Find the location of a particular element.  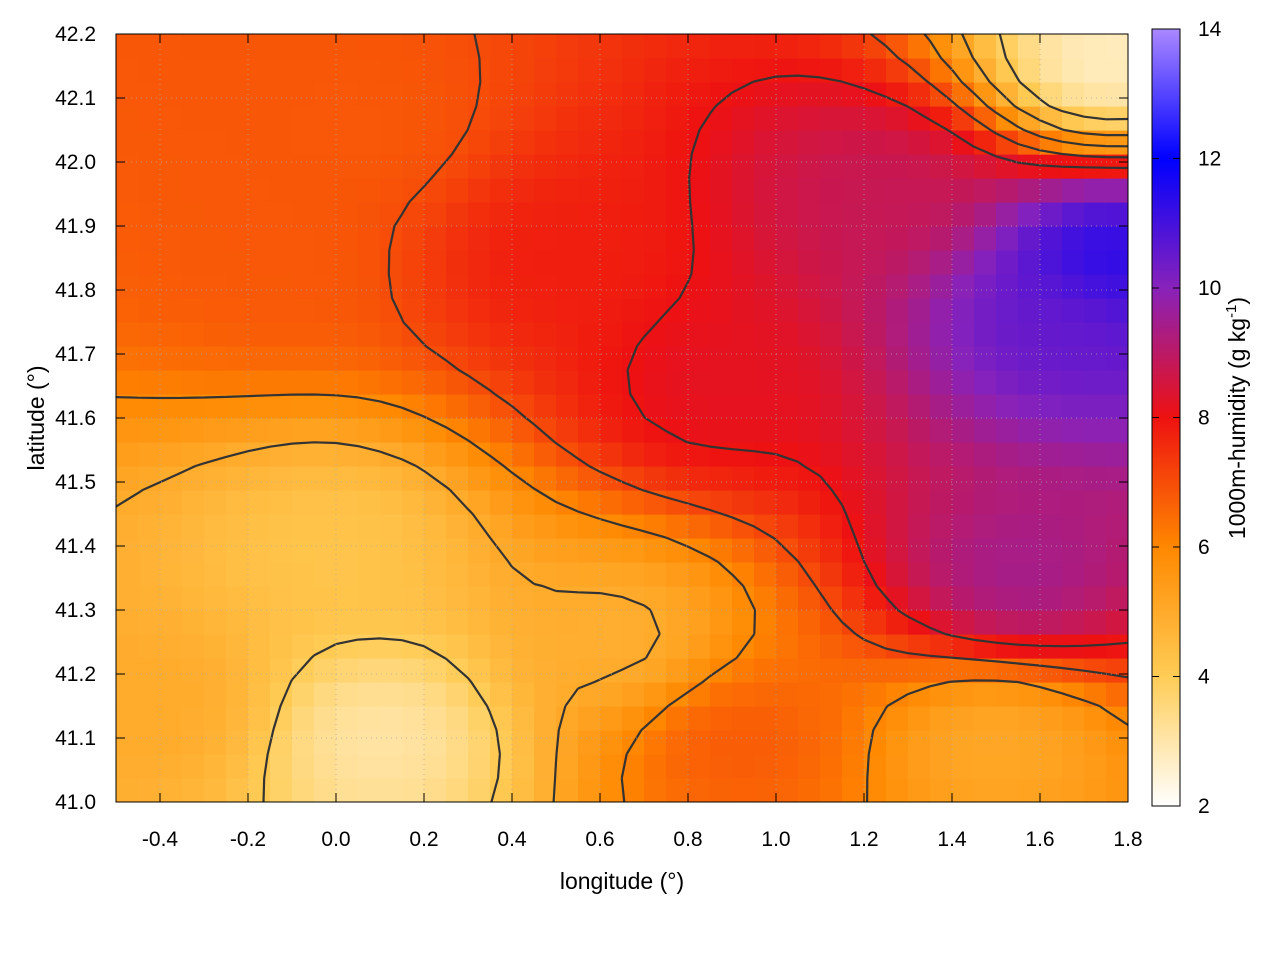

y-tick-label: 41.8 is located at coordinates (75, 290).